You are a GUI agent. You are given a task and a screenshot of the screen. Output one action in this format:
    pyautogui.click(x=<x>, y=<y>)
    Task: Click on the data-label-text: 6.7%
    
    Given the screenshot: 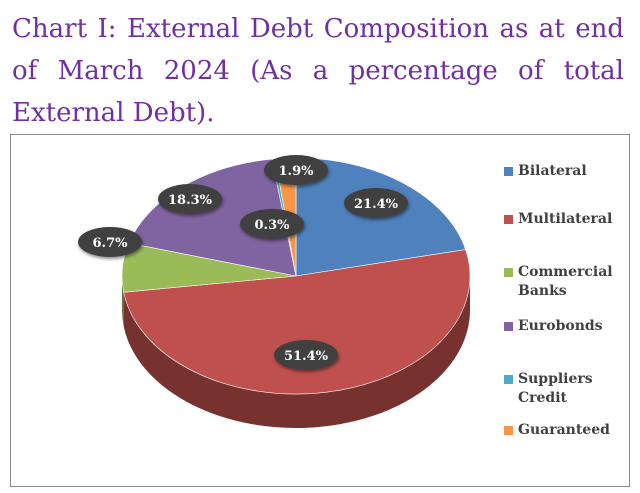 What is the action you would take?
    pyautogui.click(x=111, y=243)
    